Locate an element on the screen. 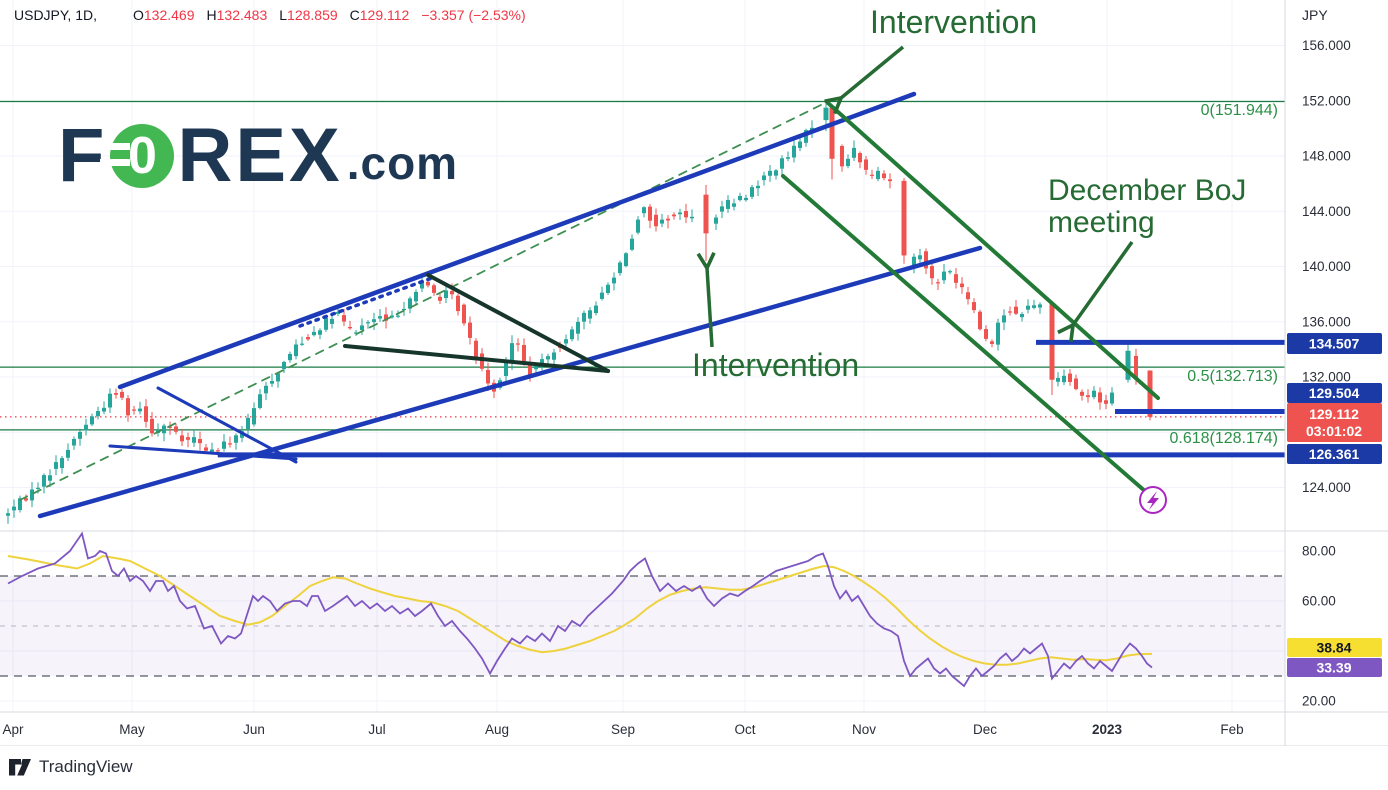 This screenshot has height=790, width=1388. rsi-ma-line is located at coordinates (580, 610).